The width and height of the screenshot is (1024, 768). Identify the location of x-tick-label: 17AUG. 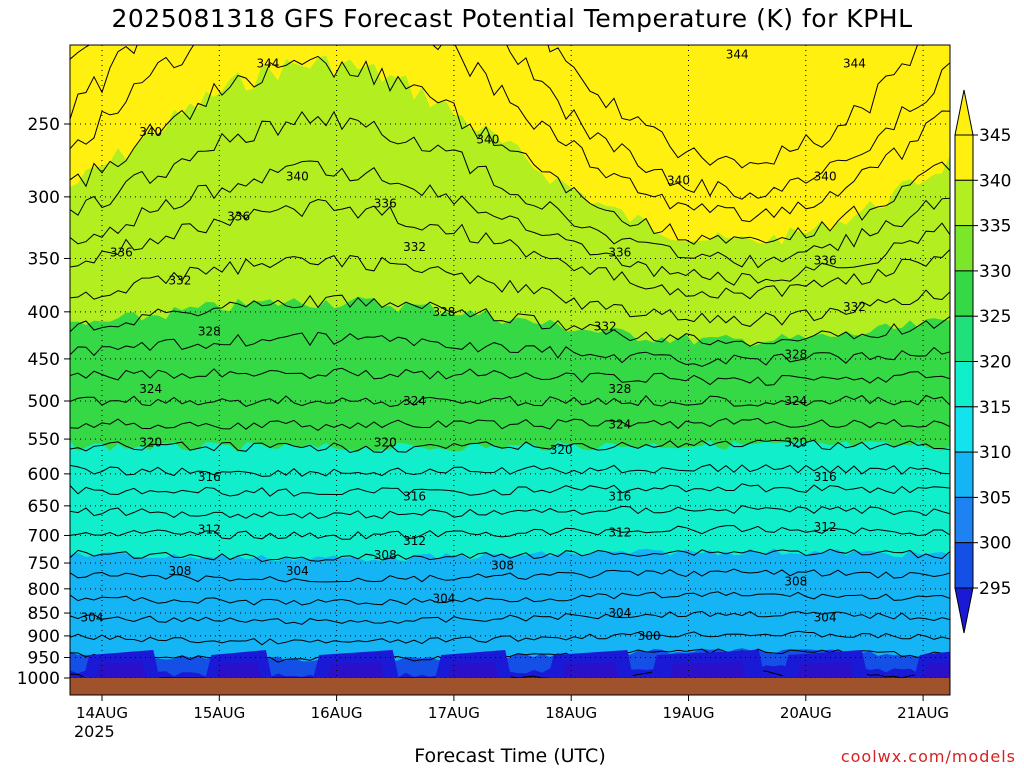
(454, 713).